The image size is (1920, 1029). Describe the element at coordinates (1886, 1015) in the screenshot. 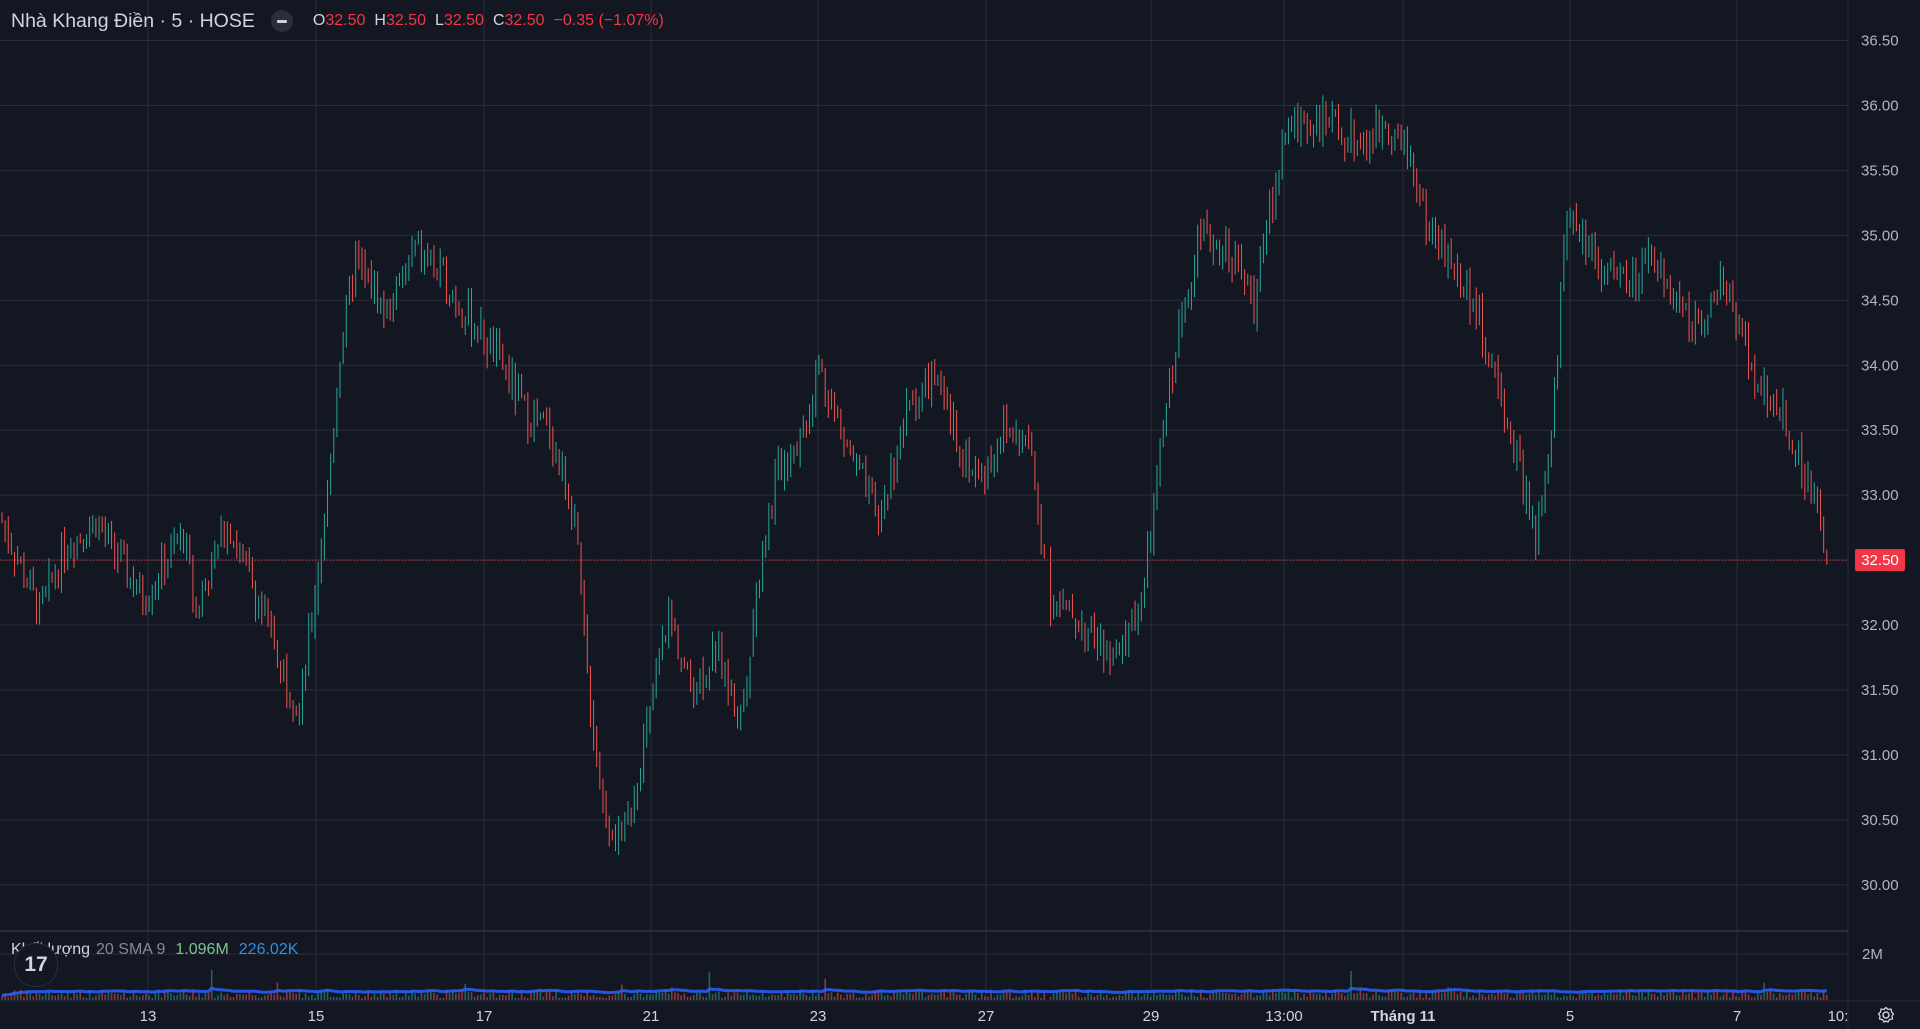

I see `gear-icon` at that location.